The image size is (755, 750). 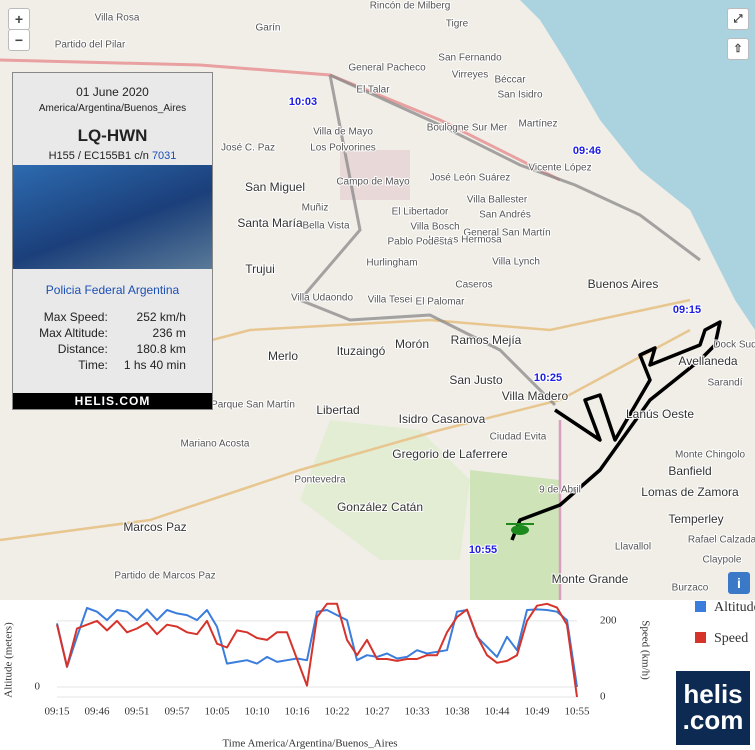 What do you see at coordinates (734, 607) in the screenshot?
I see `legend-label: Altitude` at bounding box center [734, 607].